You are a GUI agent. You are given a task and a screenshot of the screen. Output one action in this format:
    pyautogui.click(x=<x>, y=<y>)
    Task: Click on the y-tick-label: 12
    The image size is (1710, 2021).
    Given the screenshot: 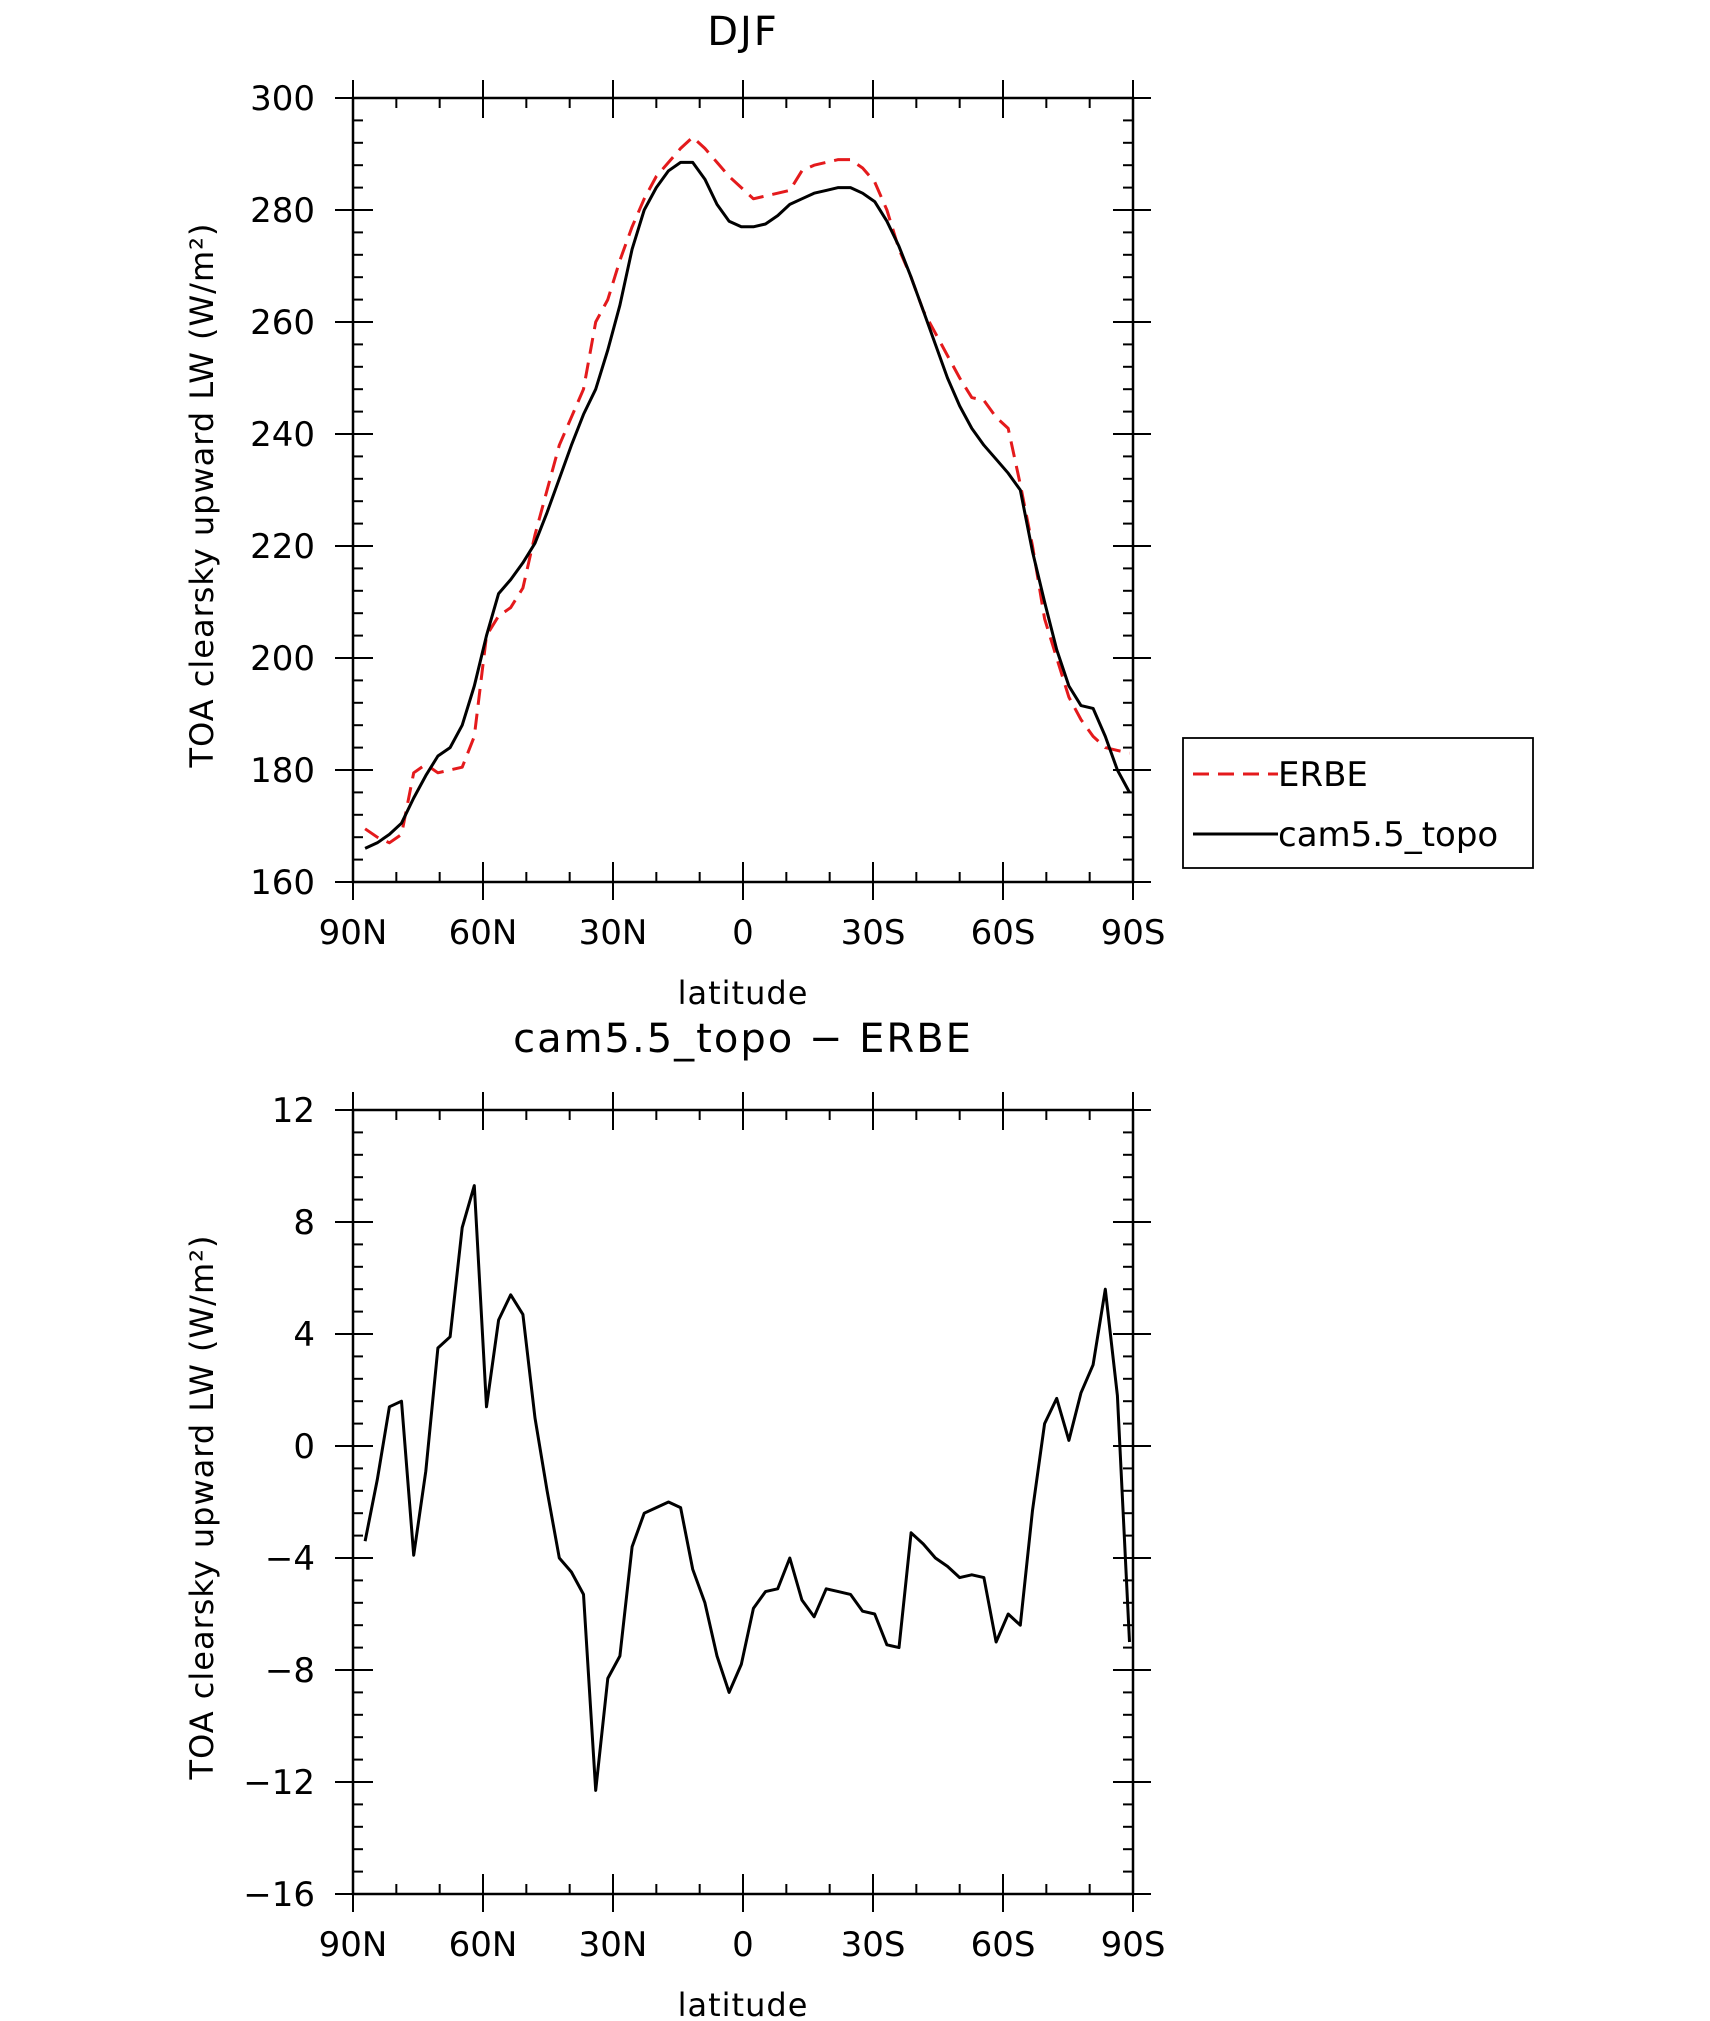 What is the action you would take?
    pyautogui.click(x=293, y=1111)
    